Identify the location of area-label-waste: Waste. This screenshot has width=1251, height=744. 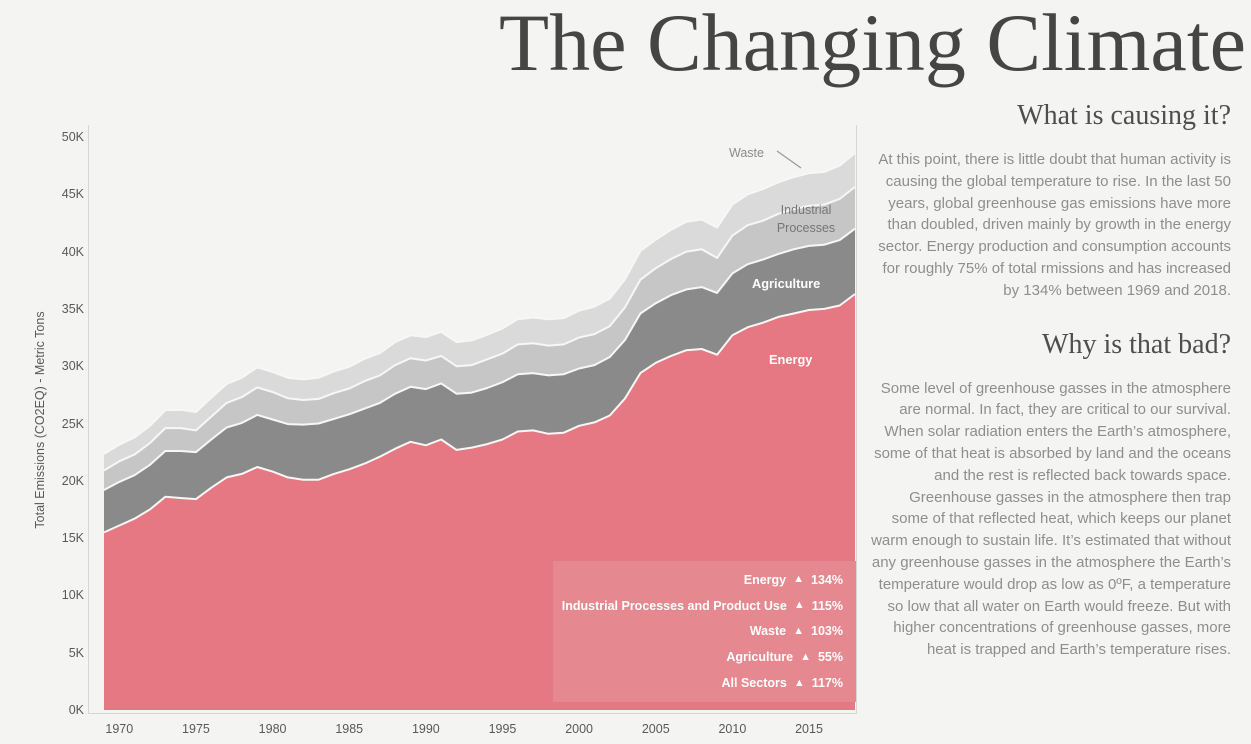
(746, 153).